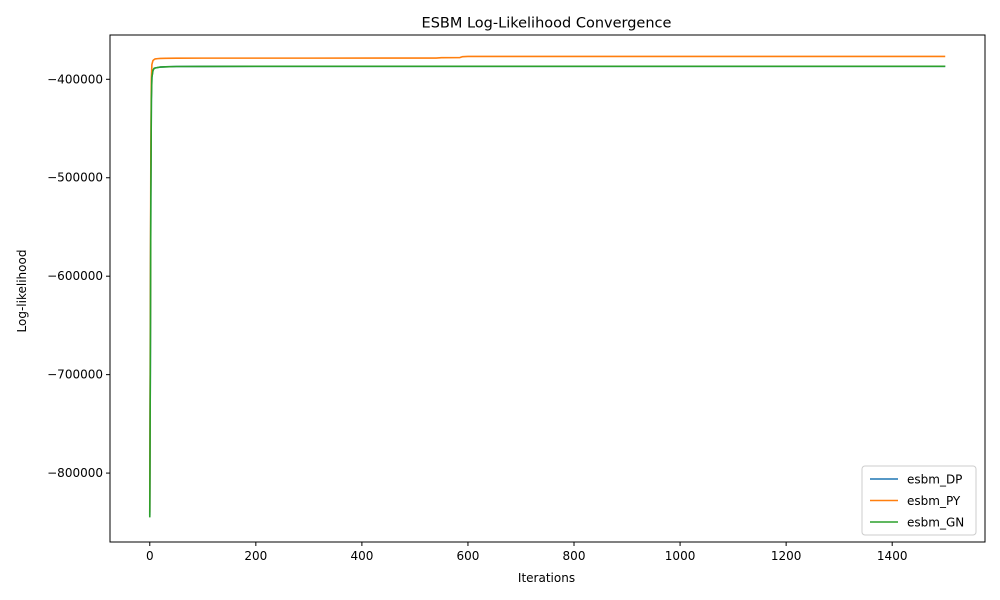  Describe the element at coordinates (361, 556) in the screenshot. I see `x-tick-label: 400` at that location.